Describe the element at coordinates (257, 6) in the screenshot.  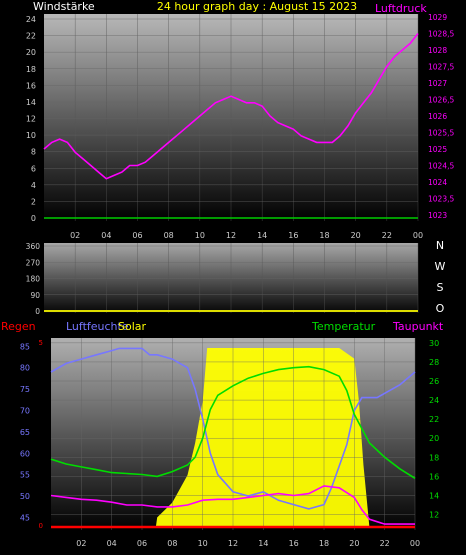
I see `chart-title: 24 hour graph day : August 15 2023` at that location.